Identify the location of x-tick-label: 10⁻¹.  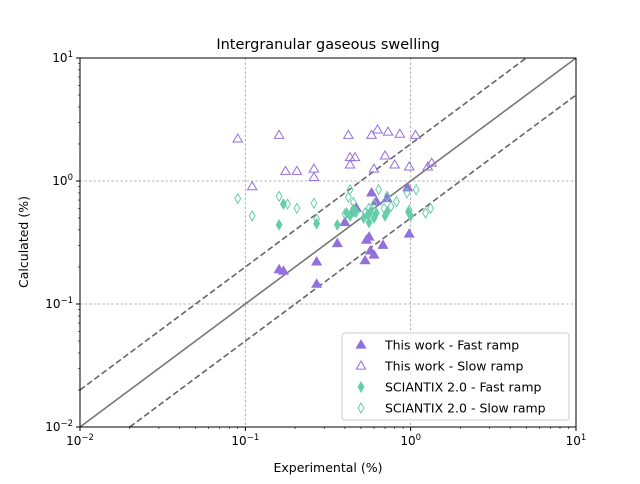
(245, 440).